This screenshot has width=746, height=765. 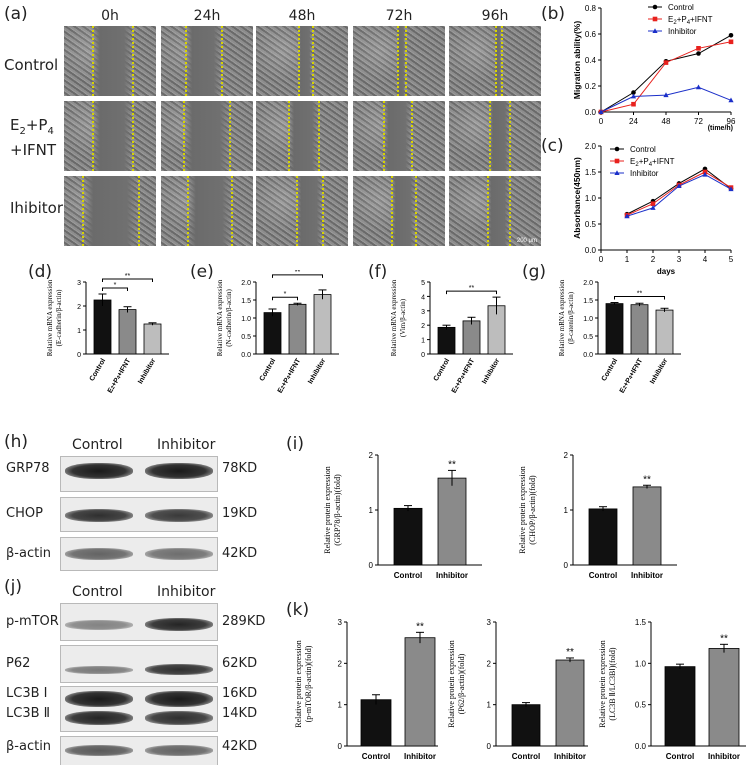 I want to click on x-tick-label: 3, so click(x=679, y=259).